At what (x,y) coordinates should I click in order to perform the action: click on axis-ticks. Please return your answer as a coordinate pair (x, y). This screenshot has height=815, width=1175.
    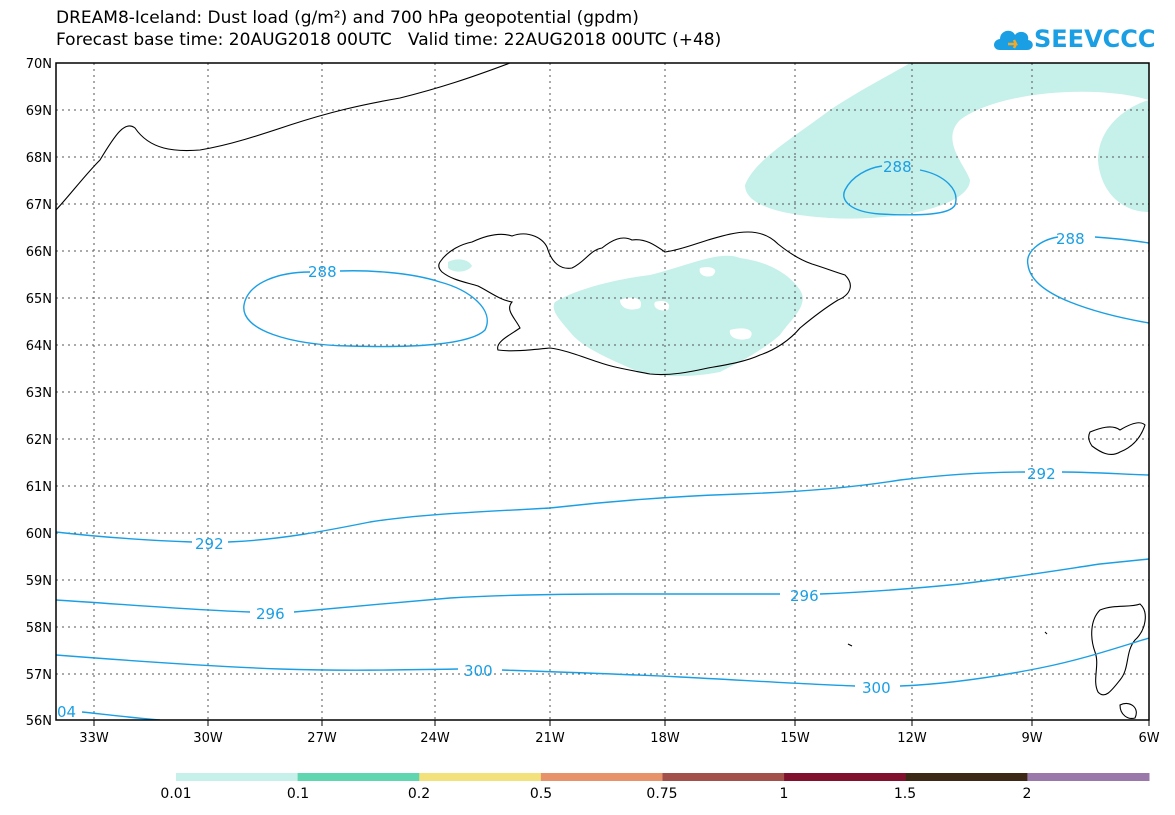
    Looking at the image, I should click on (621, 723).